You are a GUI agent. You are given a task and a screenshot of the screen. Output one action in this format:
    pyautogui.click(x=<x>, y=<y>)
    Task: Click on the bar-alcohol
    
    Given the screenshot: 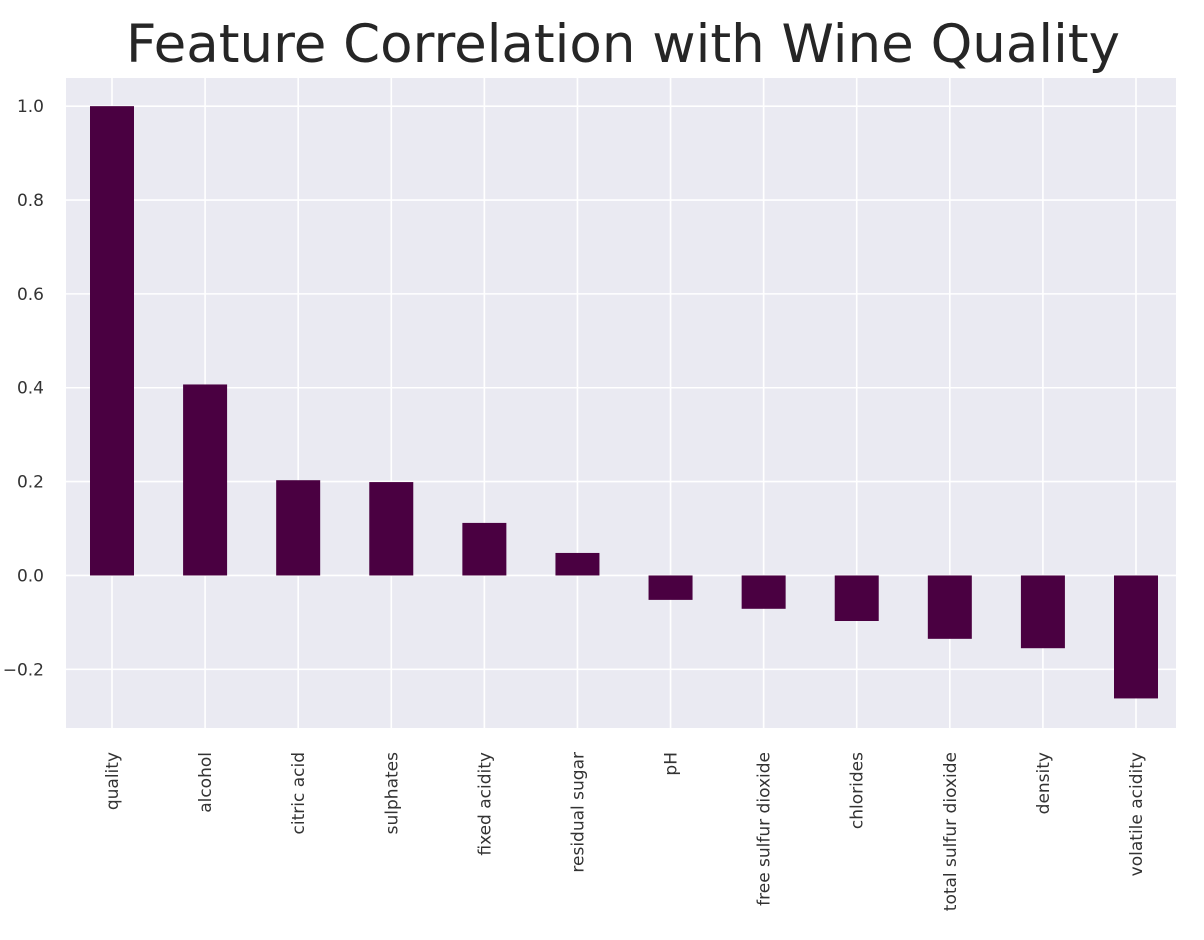 What is the action you would take?
    pyautogui.click(x=205, y=480)
    